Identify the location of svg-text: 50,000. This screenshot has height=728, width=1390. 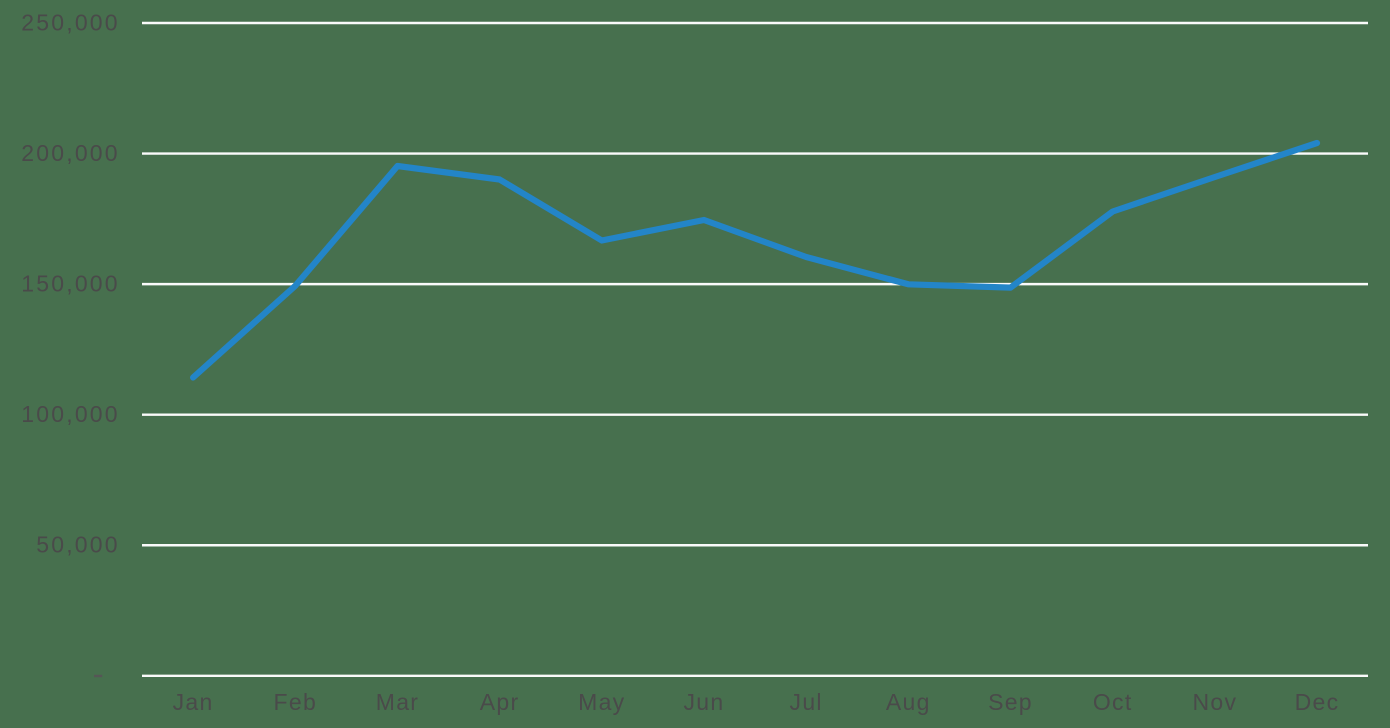
(78, 545).